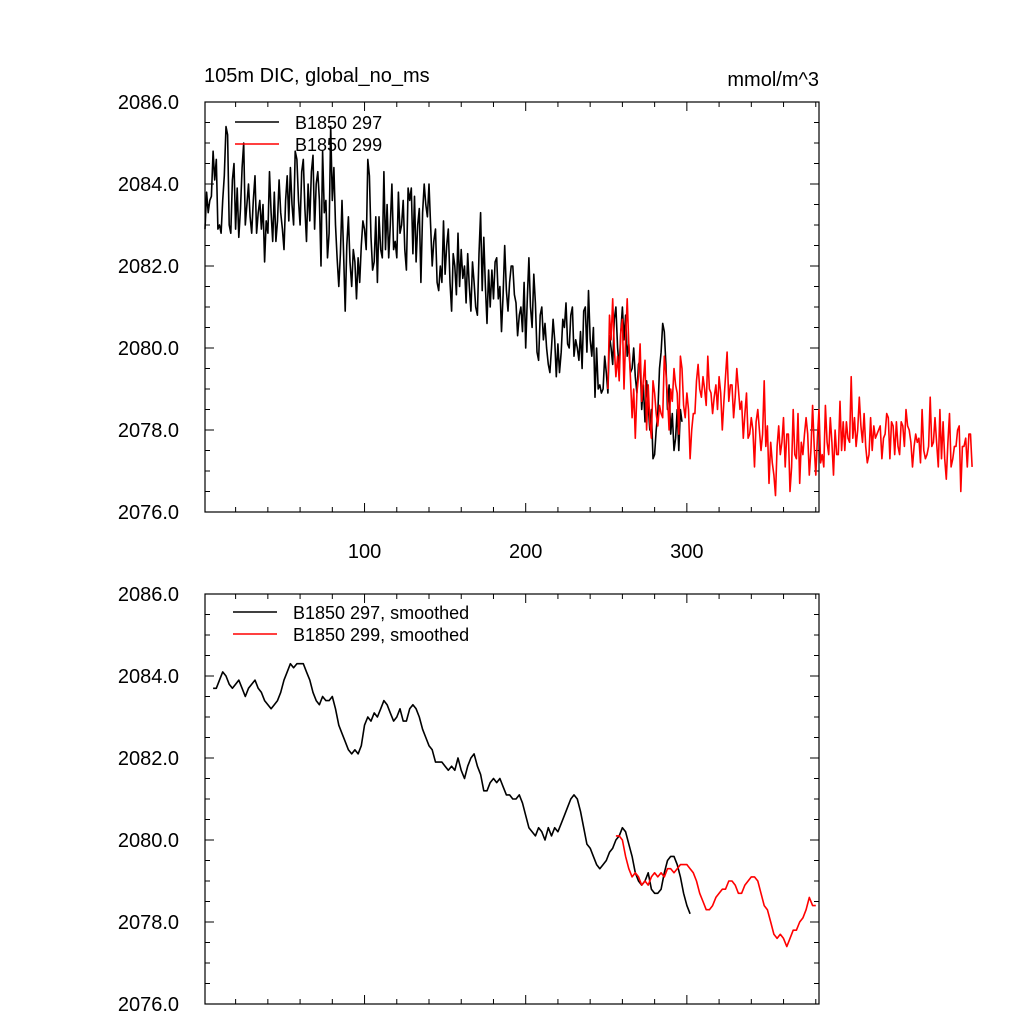 Image resolution: width=1024 pixels, height=1024 pixels. I want to click on units-label: mmol/m^3, so click(773, 80).